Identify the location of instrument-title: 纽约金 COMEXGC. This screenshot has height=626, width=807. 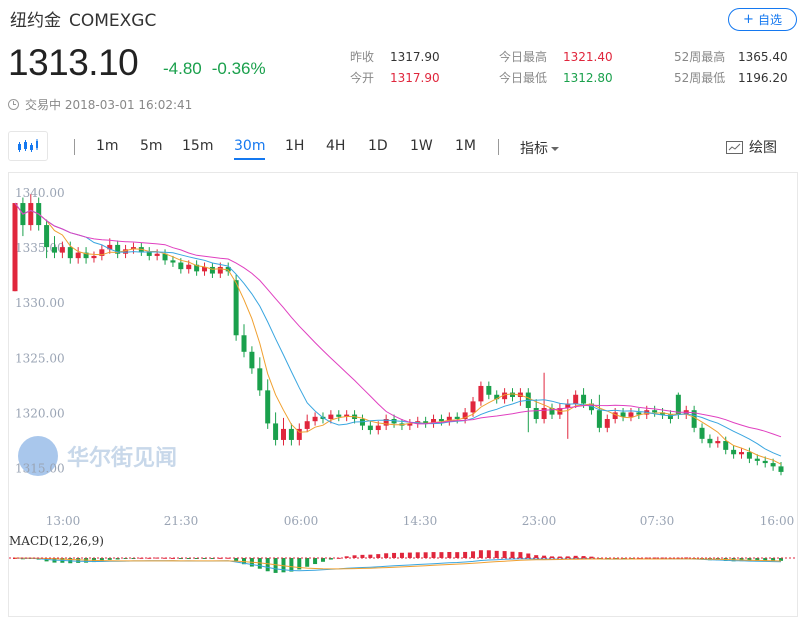
(87, 18).